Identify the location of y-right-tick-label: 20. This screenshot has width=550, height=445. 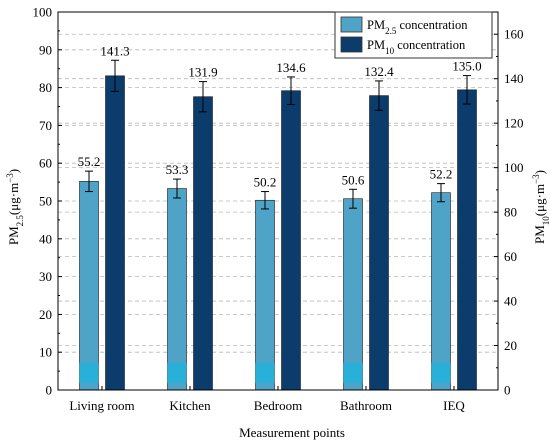
(510, 345).